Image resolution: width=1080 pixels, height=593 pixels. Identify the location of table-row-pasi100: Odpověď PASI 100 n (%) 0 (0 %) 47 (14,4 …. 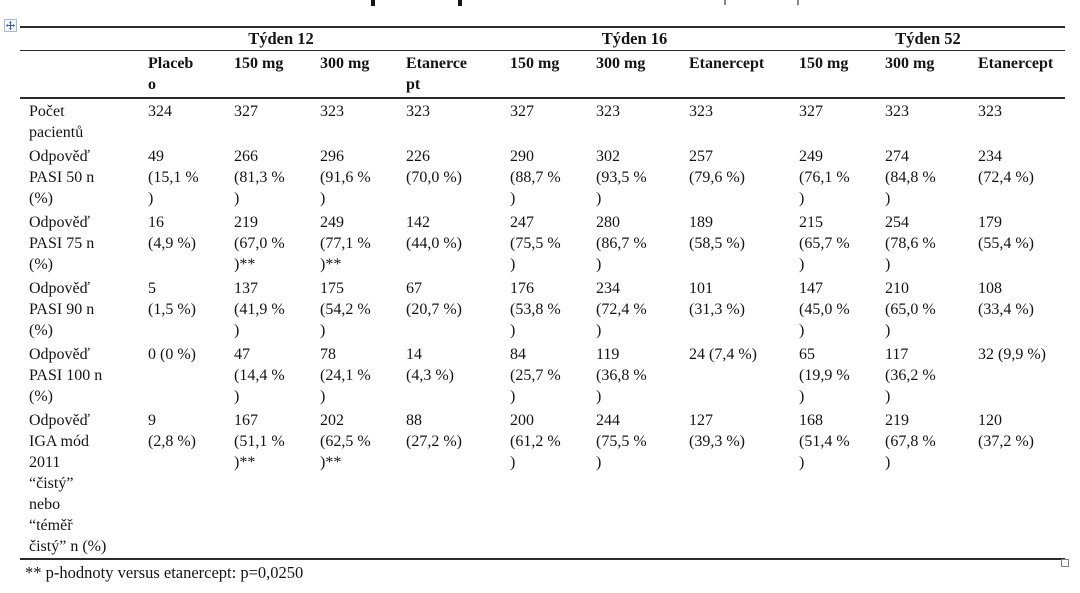
(542, 375).